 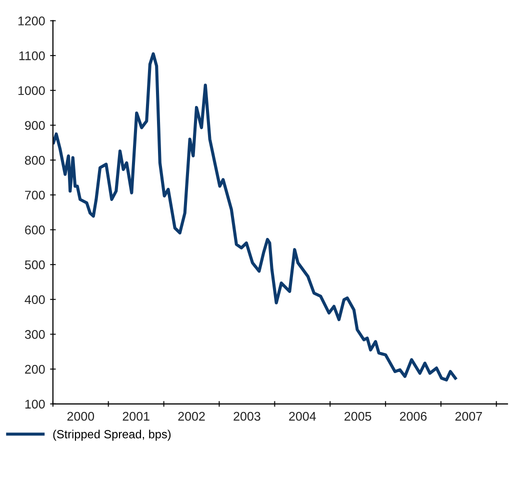 What do you see at coordinates (31, 91) in the screenshot?
I see `y-tick-label: 1000` at bounding box center [31, 91].